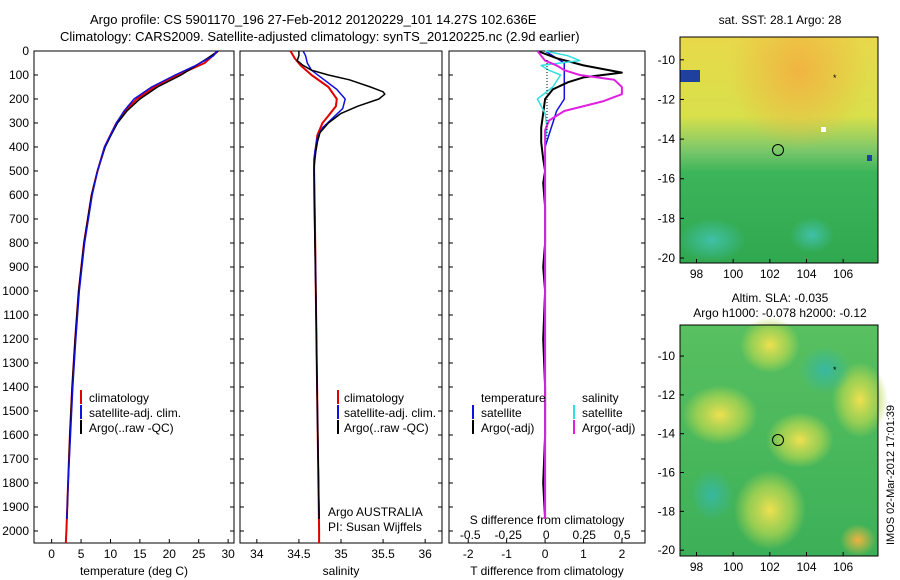  What do you see at coordinates (15, 435) in the screenshot?
I see `depth-tick-label: 1600` at bounding box center [15, 435].